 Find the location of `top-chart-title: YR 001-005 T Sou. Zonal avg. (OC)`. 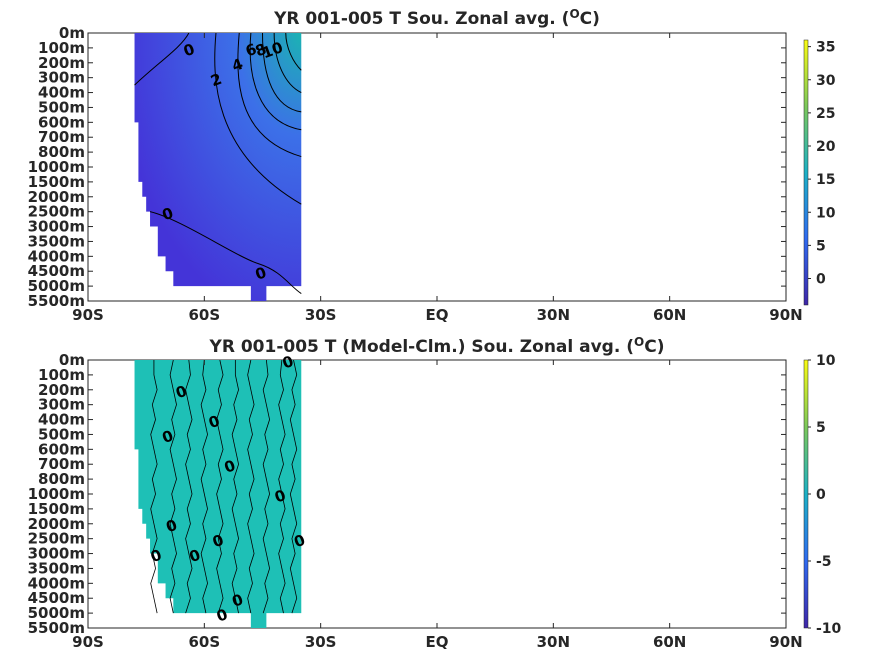

top-chart-title: YR 001-005 T Sou. Zonal avg. (OC) is located at coordinates (436, 18).